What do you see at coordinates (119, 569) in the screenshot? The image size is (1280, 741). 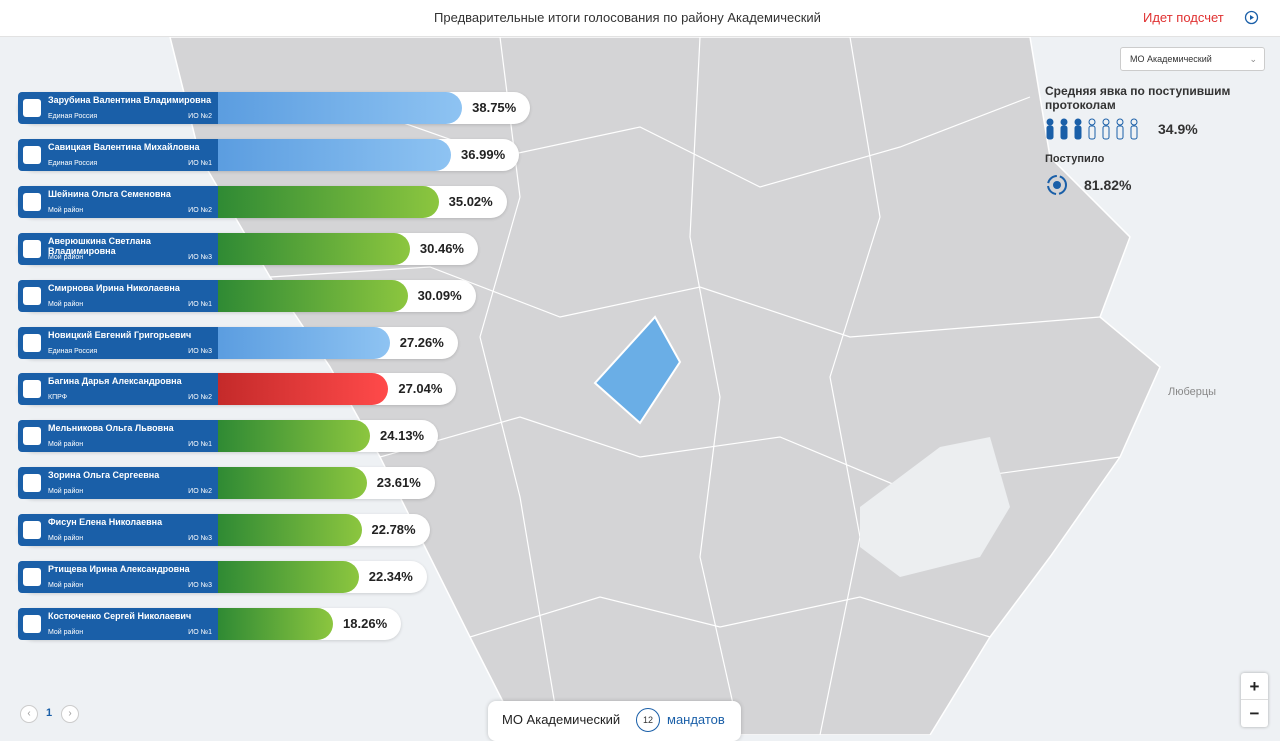 I see `candidate-name: Ртищева Ирина Александровна` at bounding box center [119, 569].